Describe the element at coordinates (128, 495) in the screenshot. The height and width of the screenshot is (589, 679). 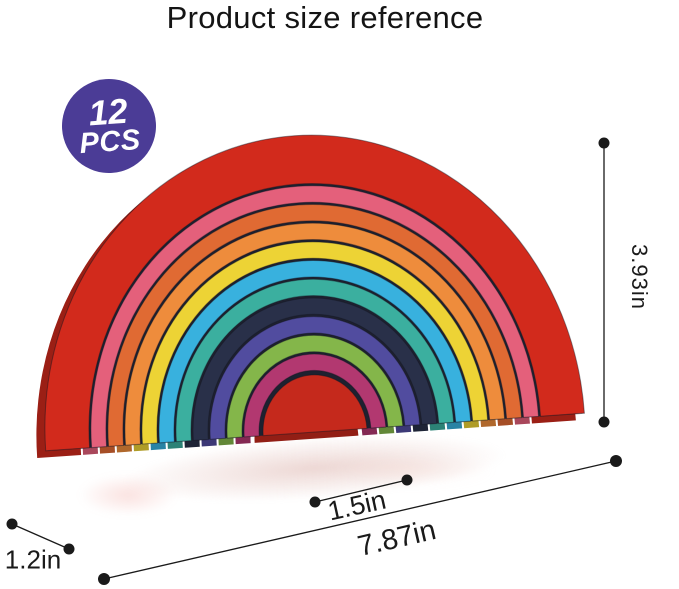
I see `surface-reflection` at that location.